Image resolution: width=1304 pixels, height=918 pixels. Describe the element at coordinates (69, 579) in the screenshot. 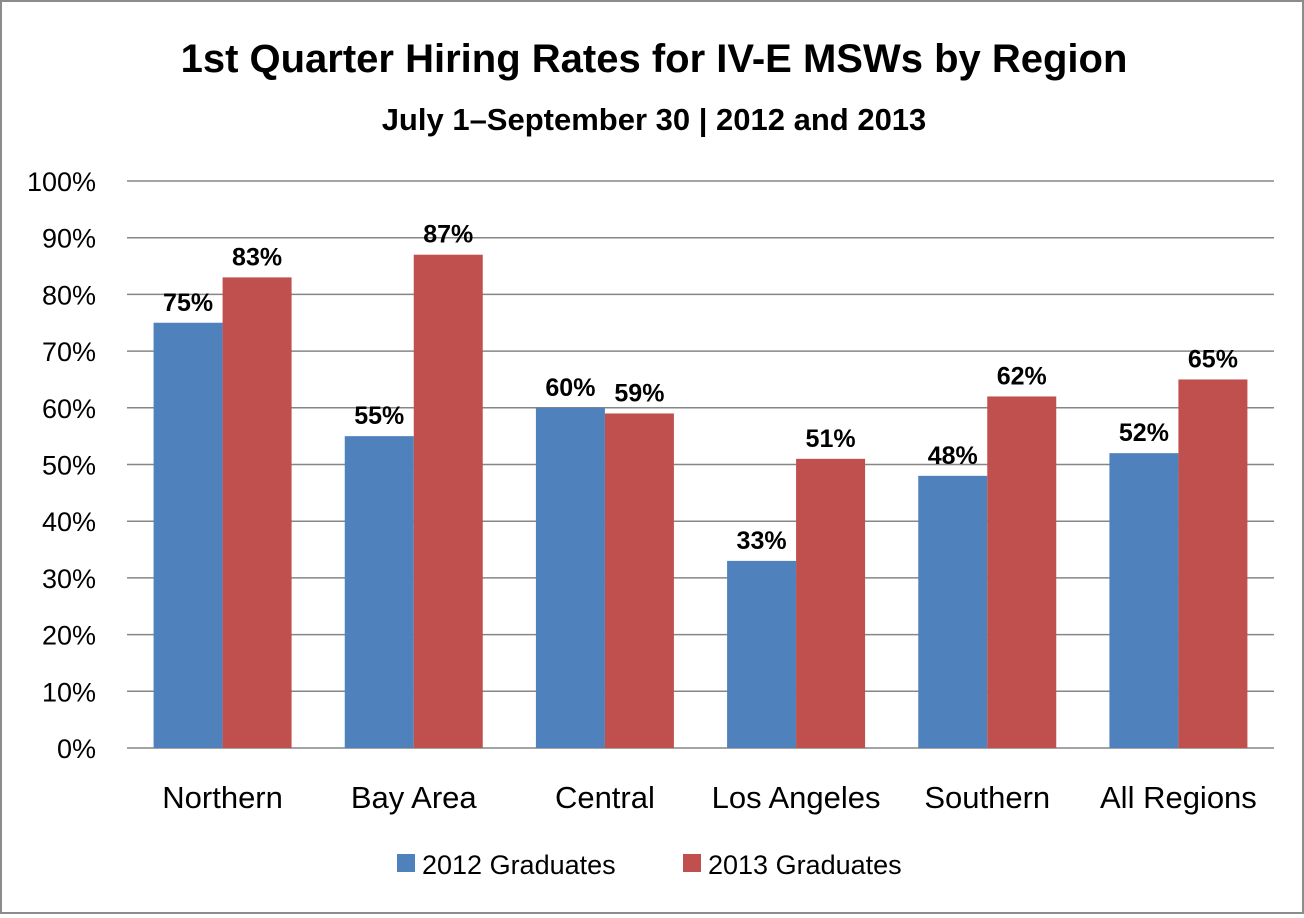

I see `y-tick-label: 30%` at that location.